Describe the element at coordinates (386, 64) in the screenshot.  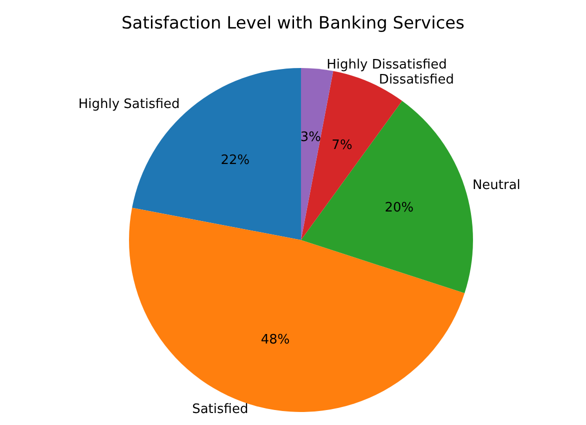
I see `slice-label: Highly Dissatisfied` at that location.